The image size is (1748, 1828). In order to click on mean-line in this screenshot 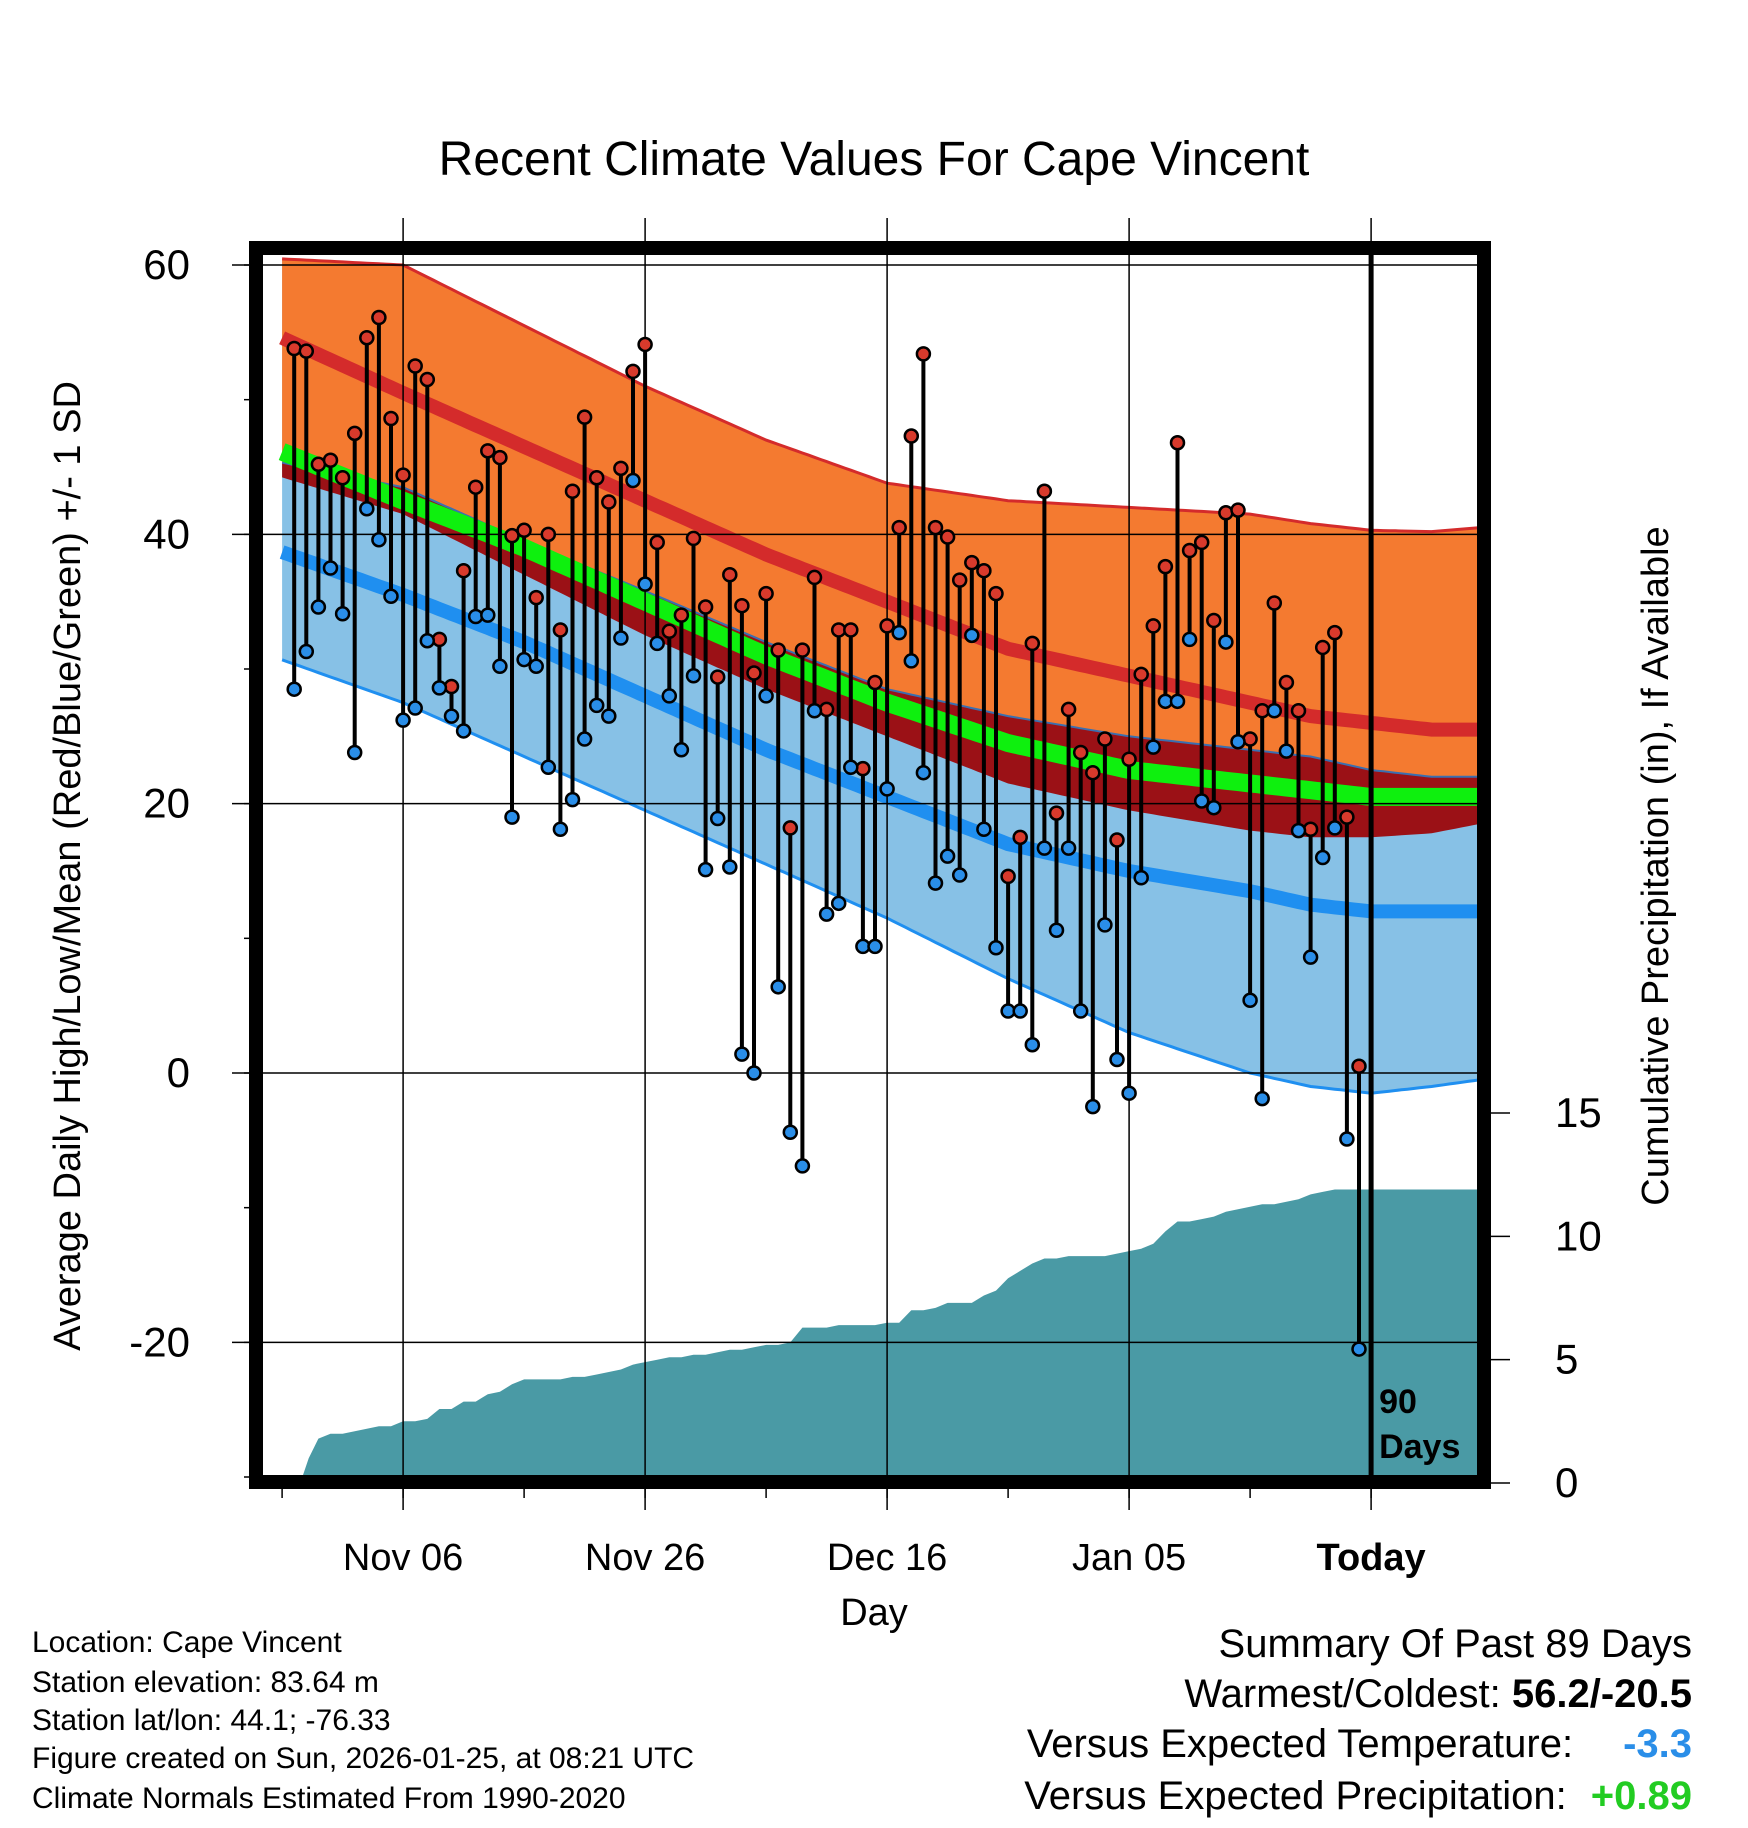, I will do `click(879, 624)`.